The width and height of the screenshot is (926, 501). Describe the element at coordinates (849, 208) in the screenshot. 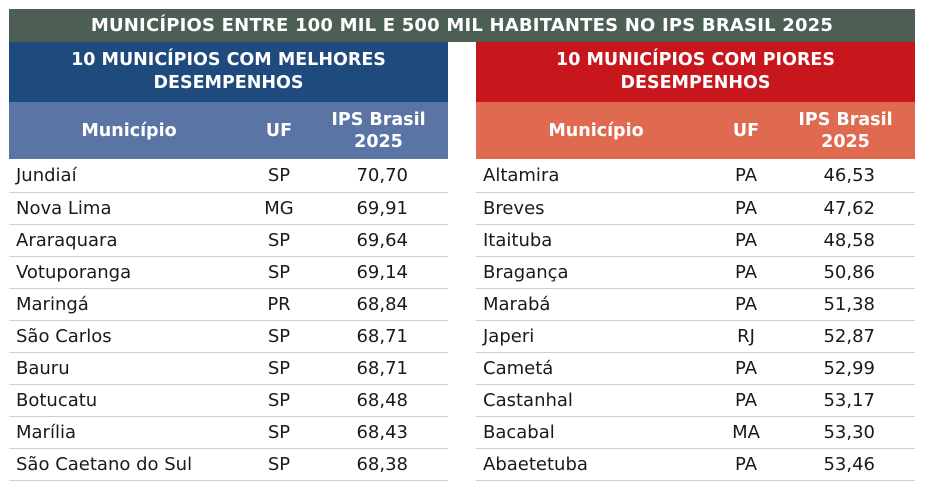

I see `ips-value-cell: 47,62` at that location.